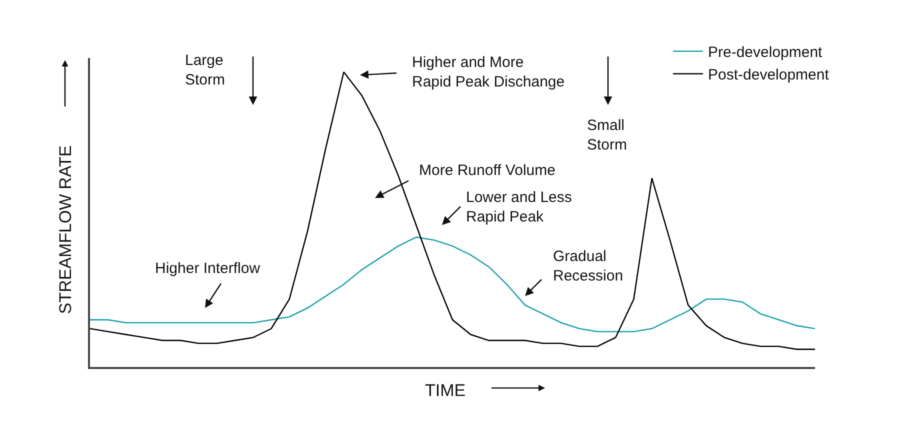 The image size is (912, 425). I want to click on annotation: Lower and Less Rapid Peak, so click(519, 207).